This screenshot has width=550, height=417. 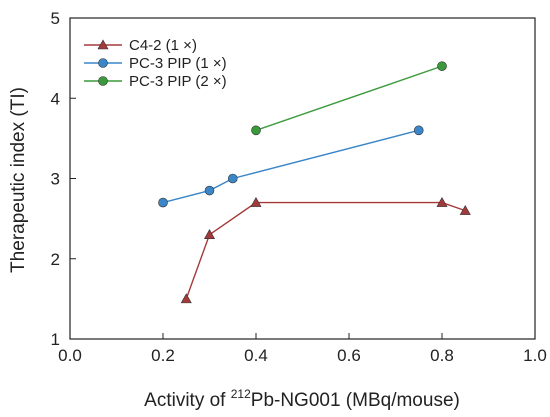 What do you see at coordinates (442, 355) in the screenshot?
I see `x-tick-label: 0.8` at bounding box center [442, 355].